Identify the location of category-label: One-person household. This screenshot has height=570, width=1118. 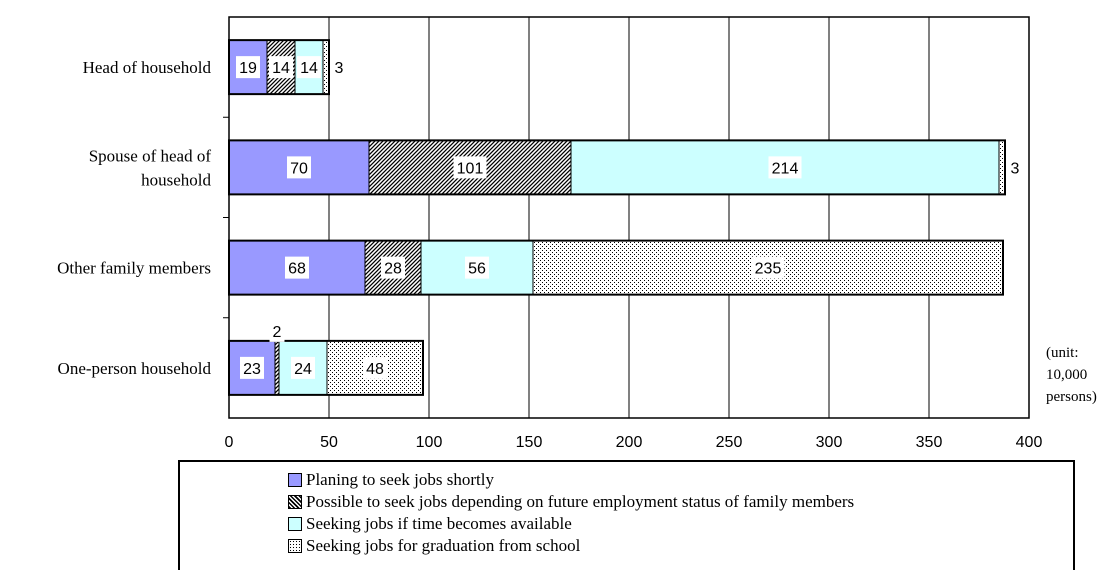
(135, 368).